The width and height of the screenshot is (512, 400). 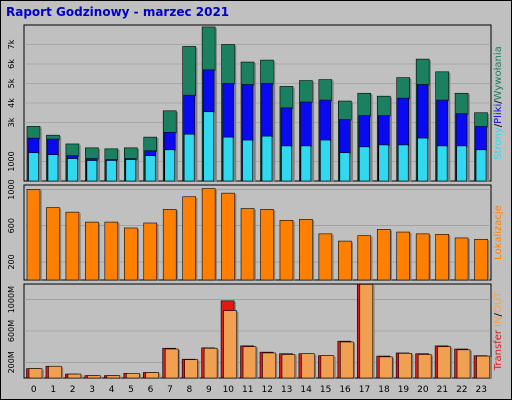 What do you see at coordinates (11, 261) in the screenshot?
I see `y-tick-label: 200` at bounding box center [11, 261].